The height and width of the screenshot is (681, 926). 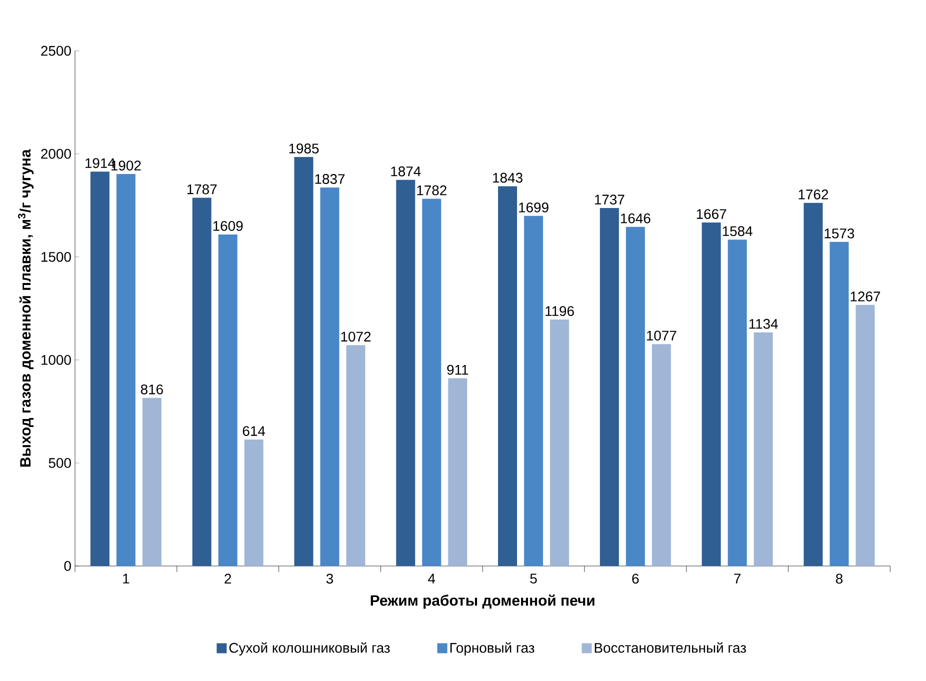 I want to click on data-label: 1843, so click(x=507, y=177).